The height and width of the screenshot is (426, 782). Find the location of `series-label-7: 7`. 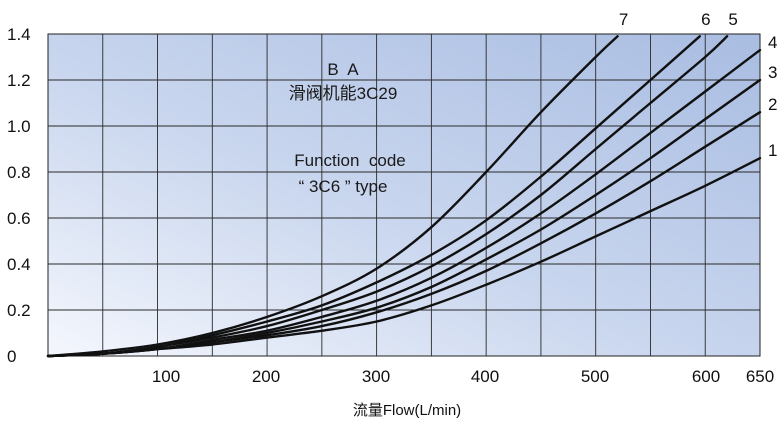

series-label-7: 7 is located at coordinates (623, 19).